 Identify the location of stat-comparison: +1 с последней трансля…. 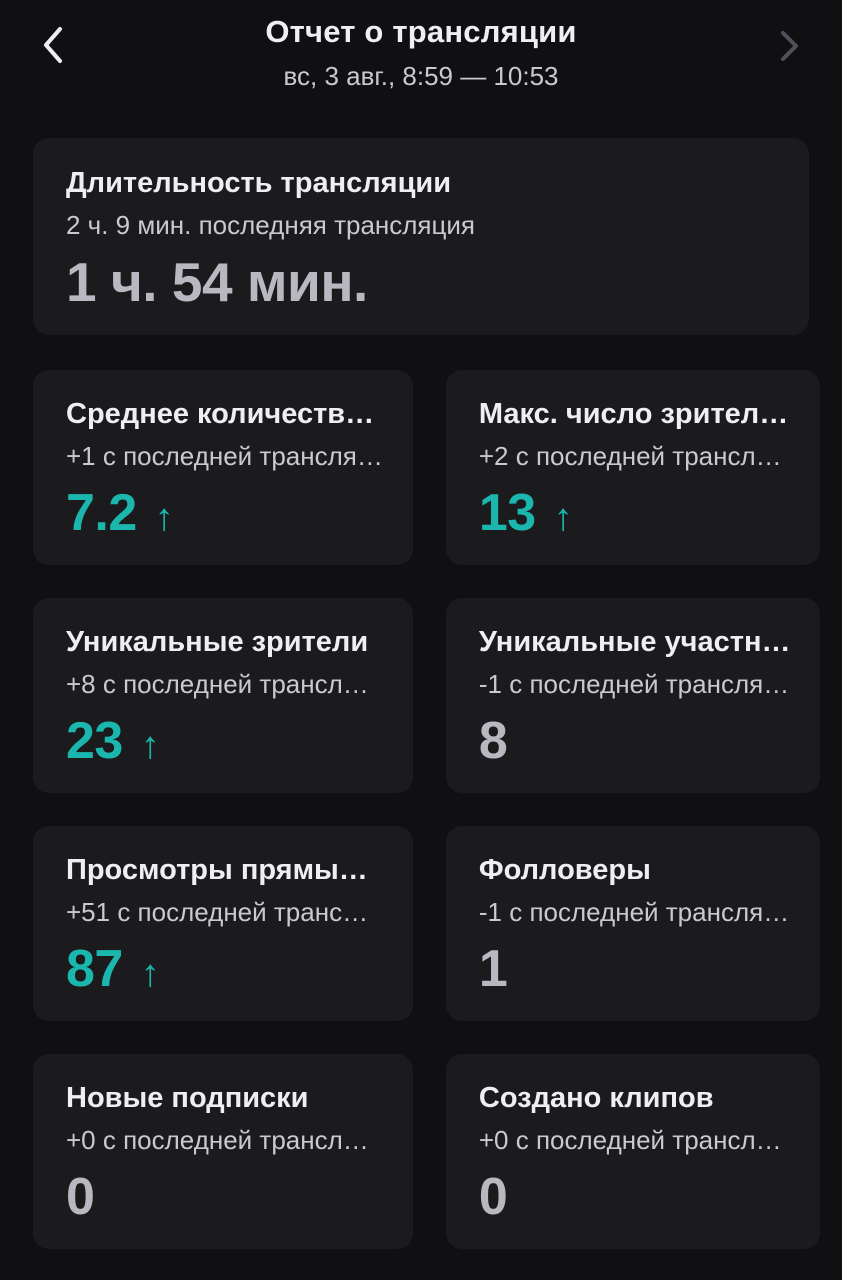
(224, 456).